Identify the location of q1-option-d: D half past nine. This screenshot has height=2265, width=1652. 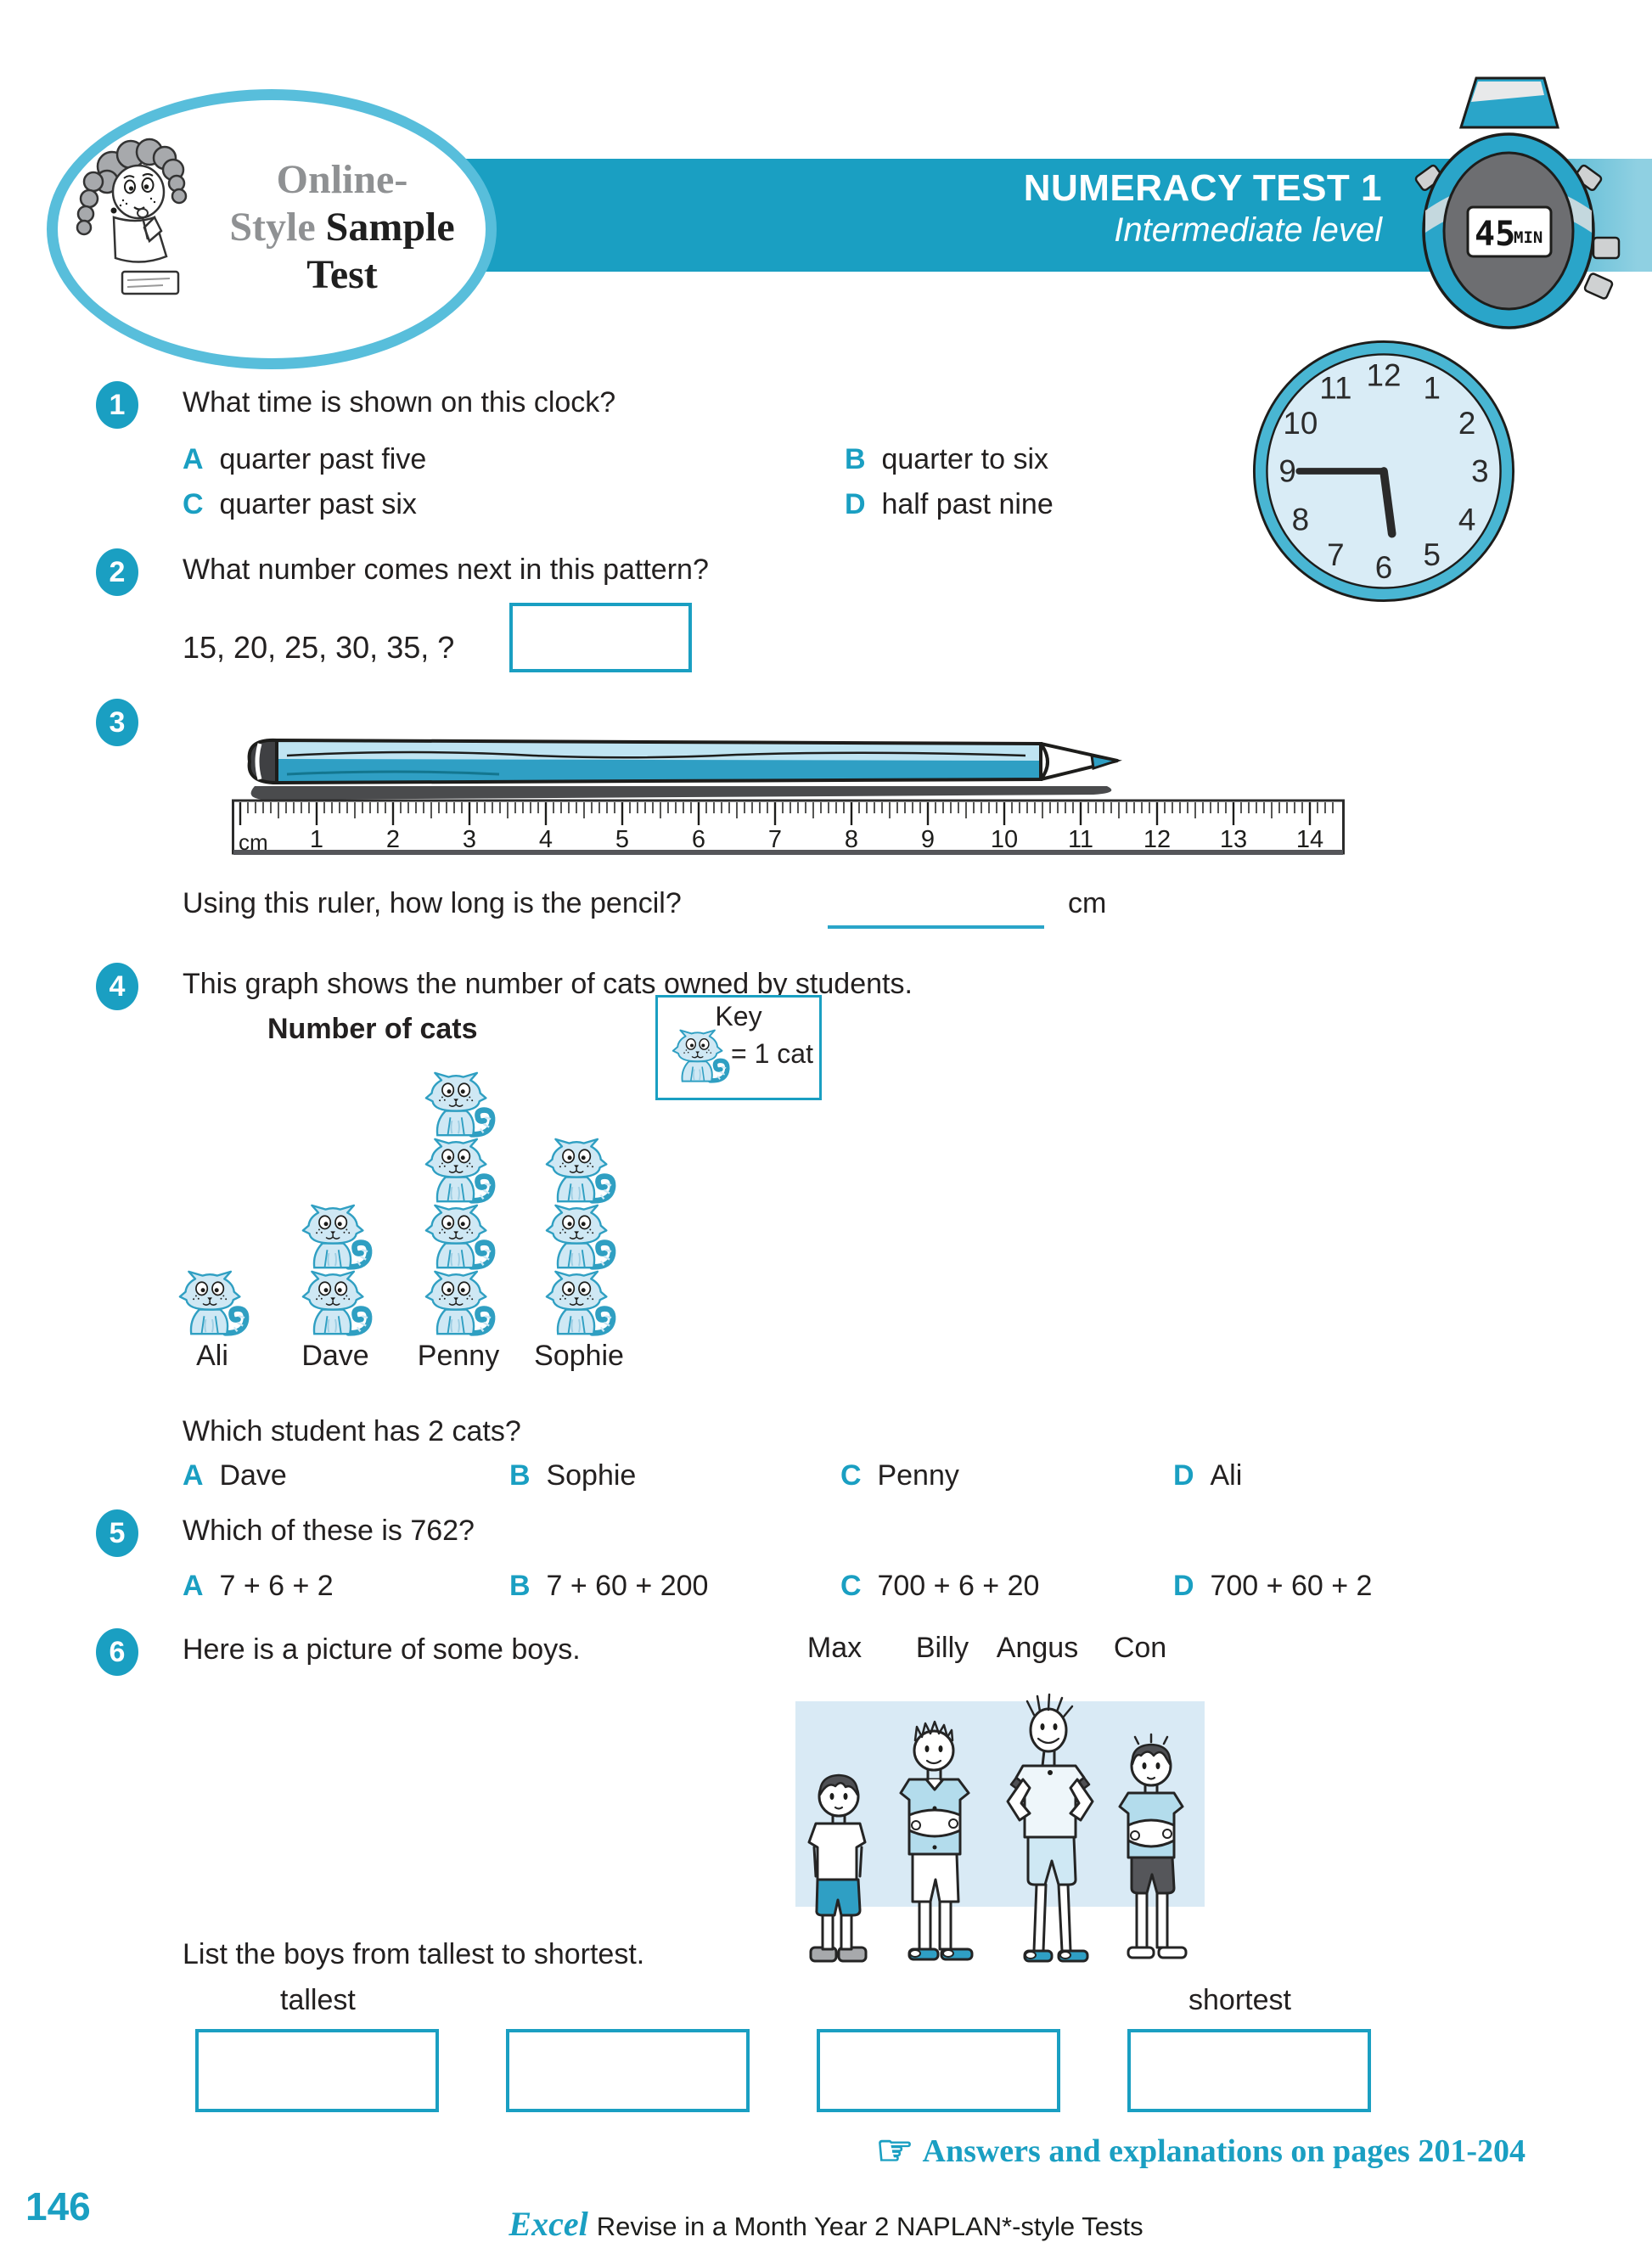
(949, 504).